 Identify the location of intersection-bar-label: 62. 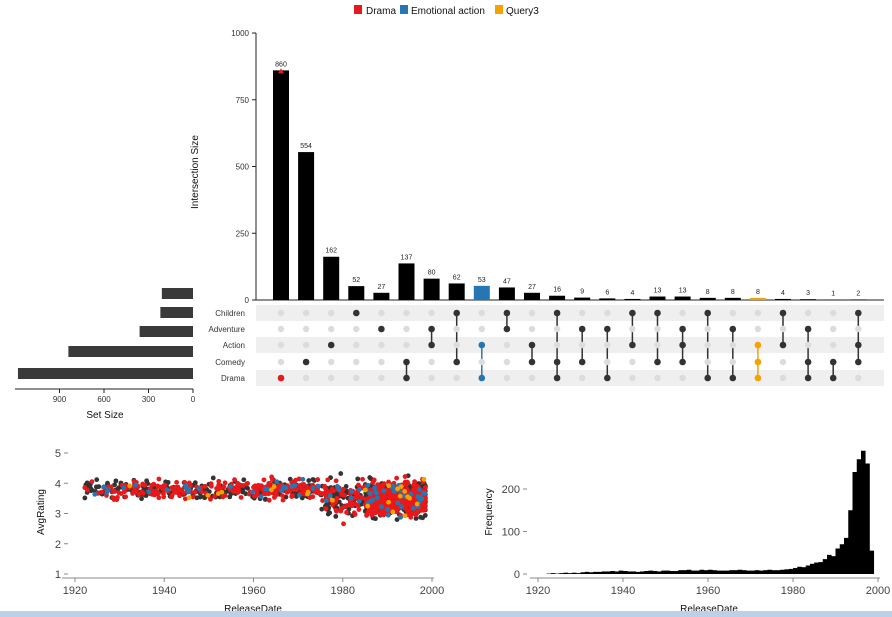
(457, 277).